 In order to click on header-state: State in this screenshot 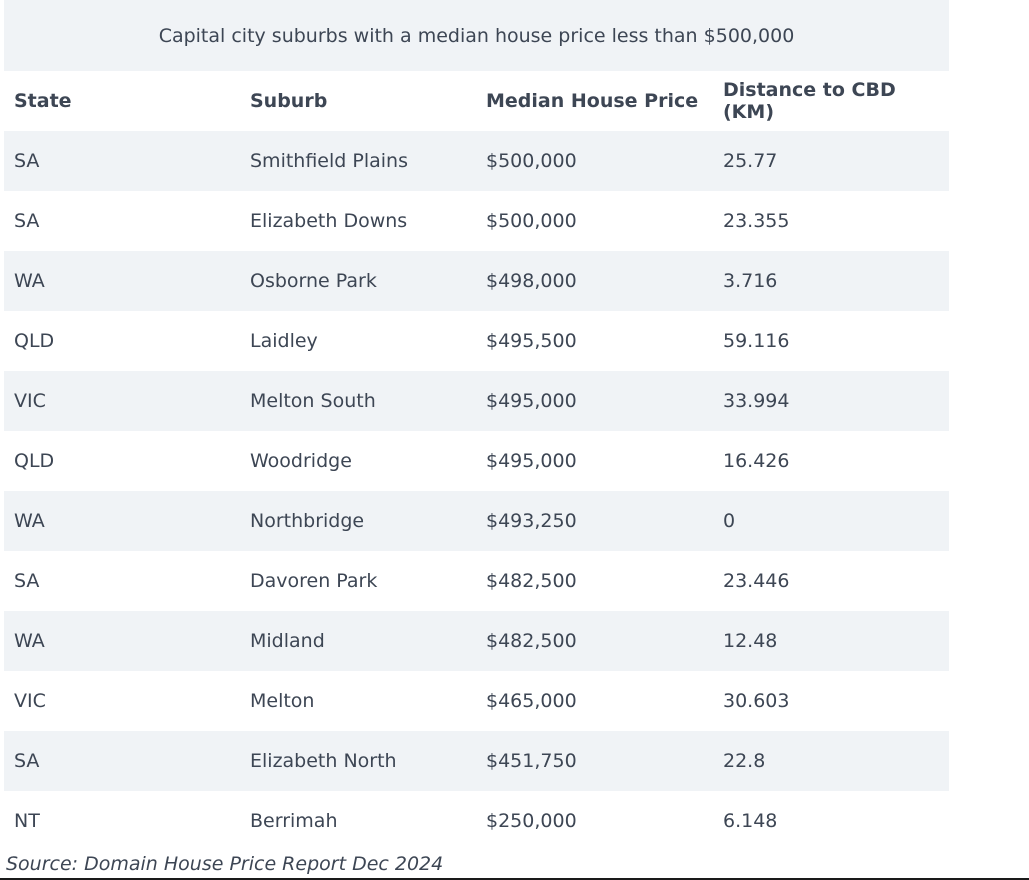, I will do `click(43, 101)`.